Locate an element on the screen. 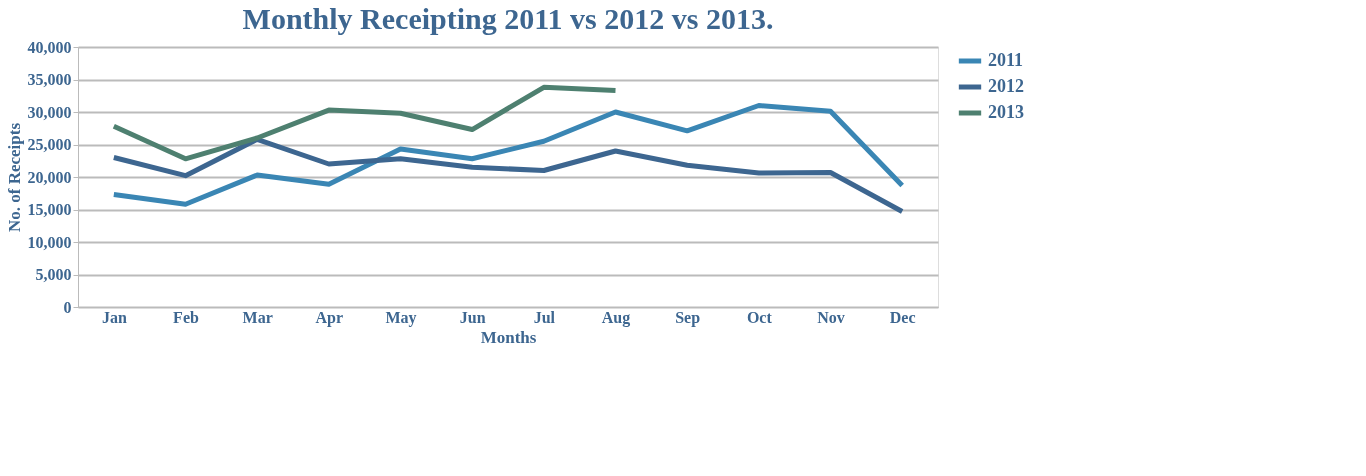 This screenshot has height=476, width=1366. y-tick-label: 5,000 is located at coordinates (53, 274).